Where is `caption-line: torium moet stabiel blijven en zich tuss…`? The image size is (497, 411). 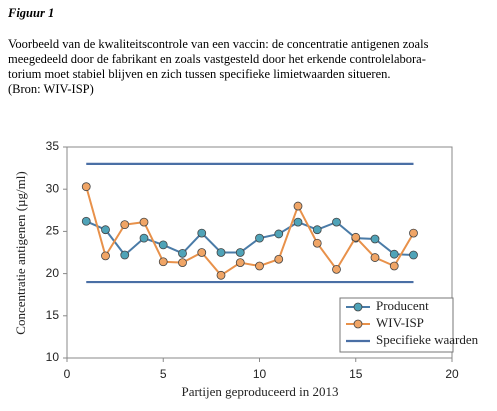
caption-line: torium moet stabiel blijven en zich tuss… is located at coordinates (199, 74).